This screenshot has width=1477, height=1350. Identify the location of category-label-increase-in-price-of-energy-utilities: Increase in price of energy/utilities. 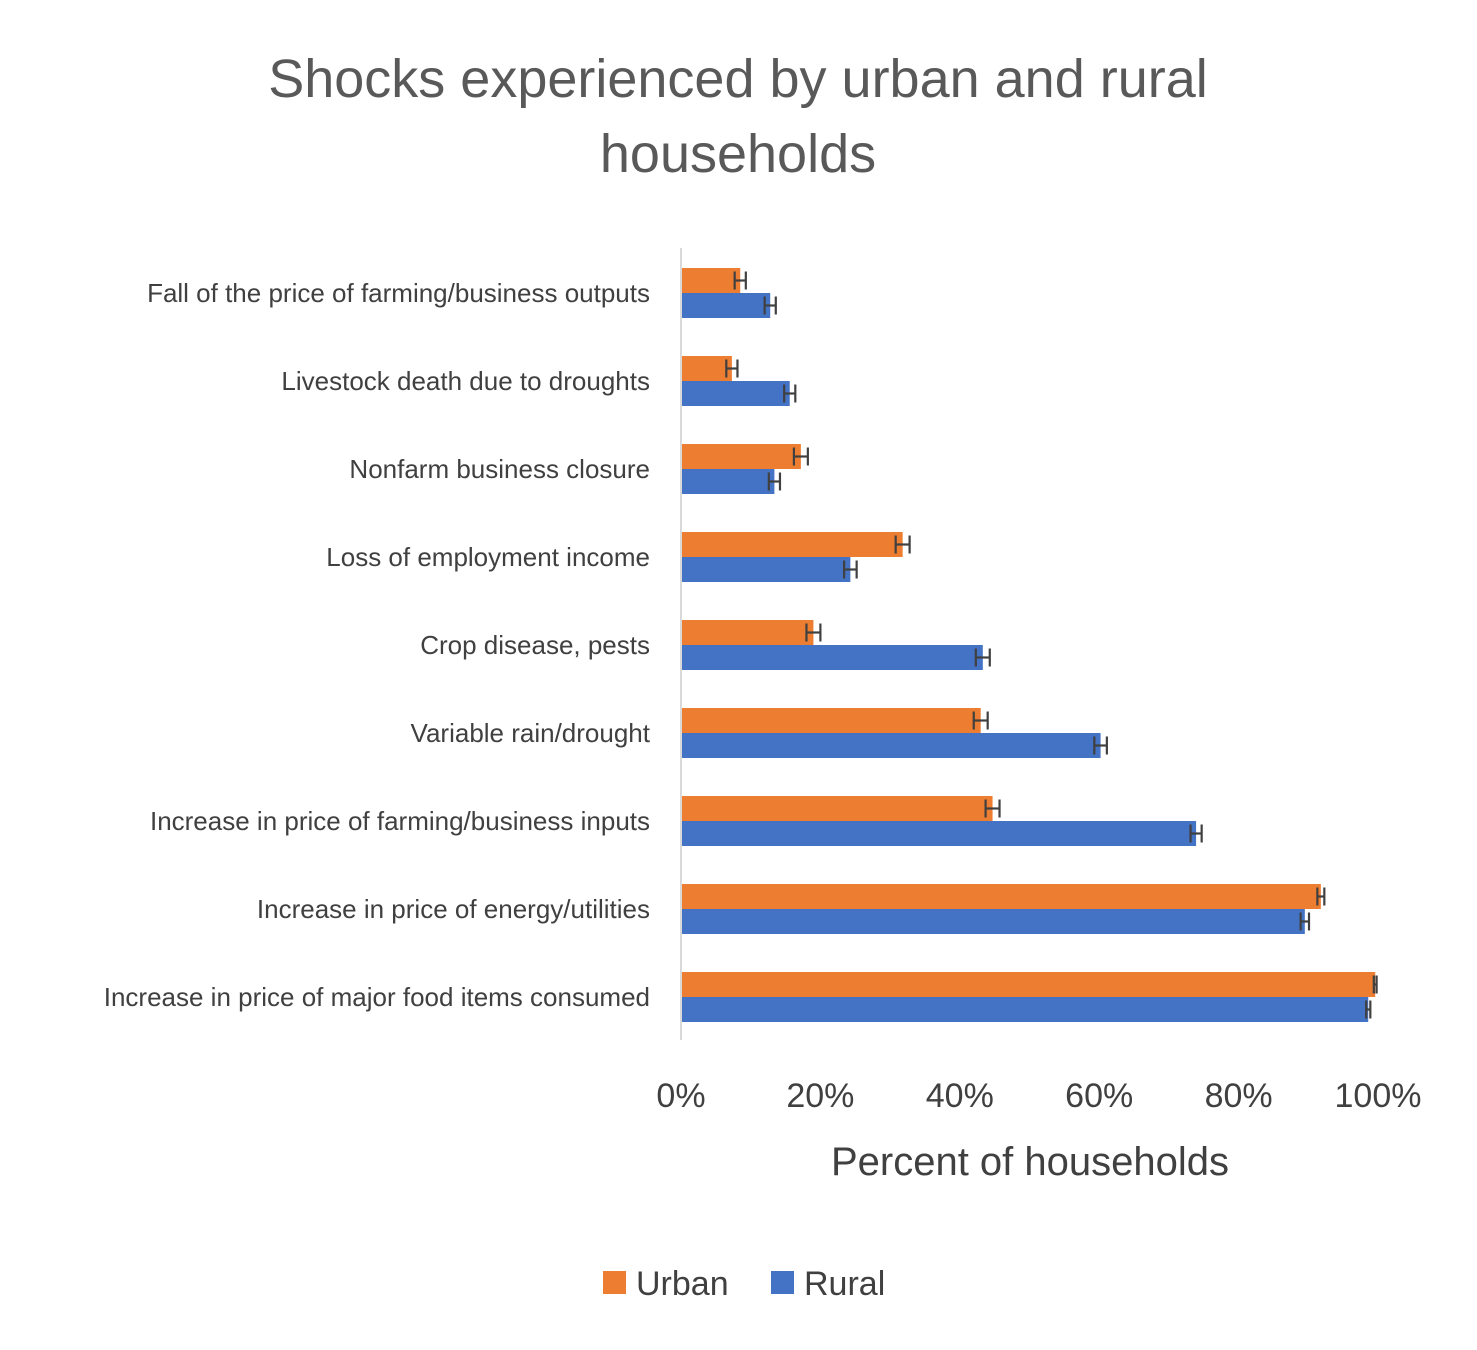
(453, 909).